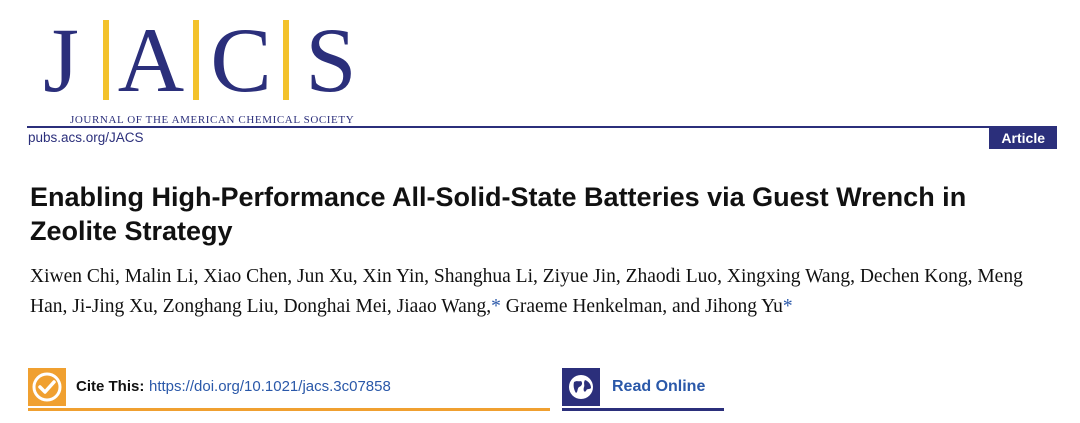 This screenshot has height=423, width=1080. What do you see at coordinates (581, 387) in the screenshot?
I see `globe-icon` at bounding box center [581, 387].